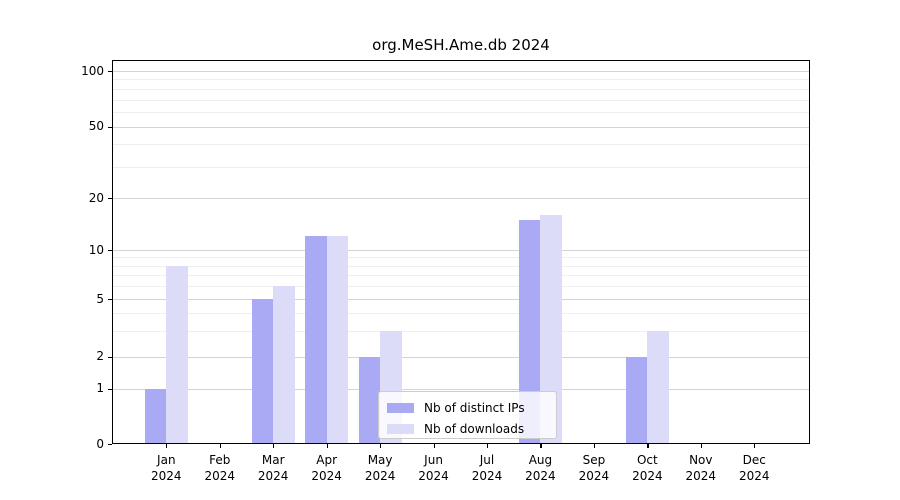  What do you see at coordinates (400, 407) in the screenshot?
I see `legend-swatch-distinct-ips` at bounding box center [400, 407].